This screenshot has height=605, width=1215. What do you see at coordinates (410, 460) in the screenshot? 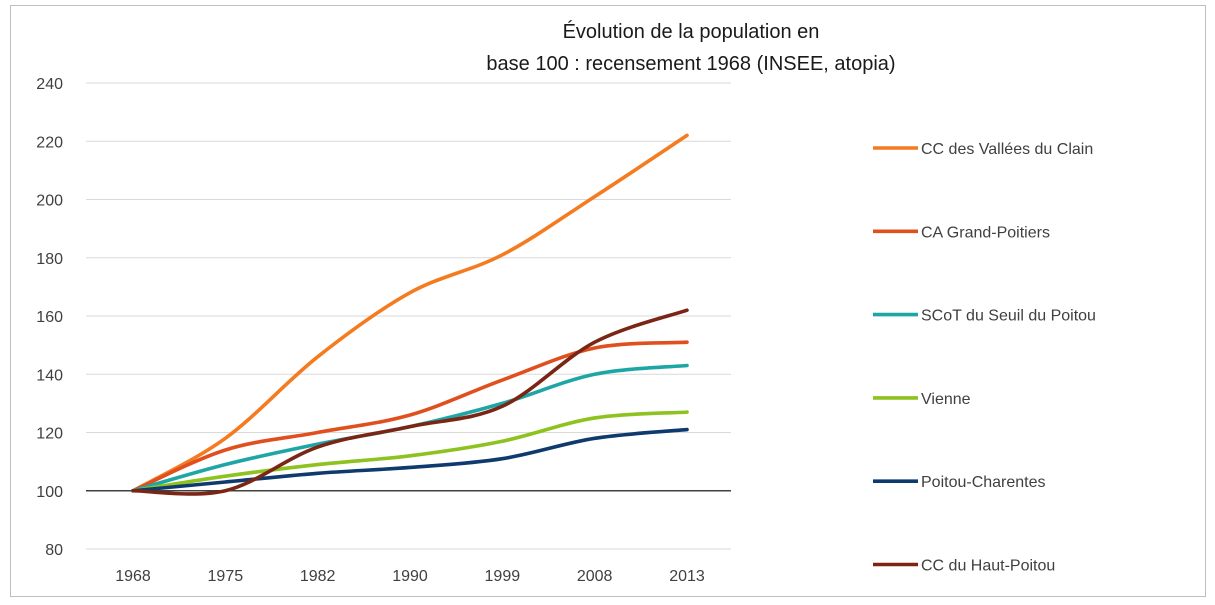
I see `series-line-poitou-charentes` at bounding box center [410, 460].